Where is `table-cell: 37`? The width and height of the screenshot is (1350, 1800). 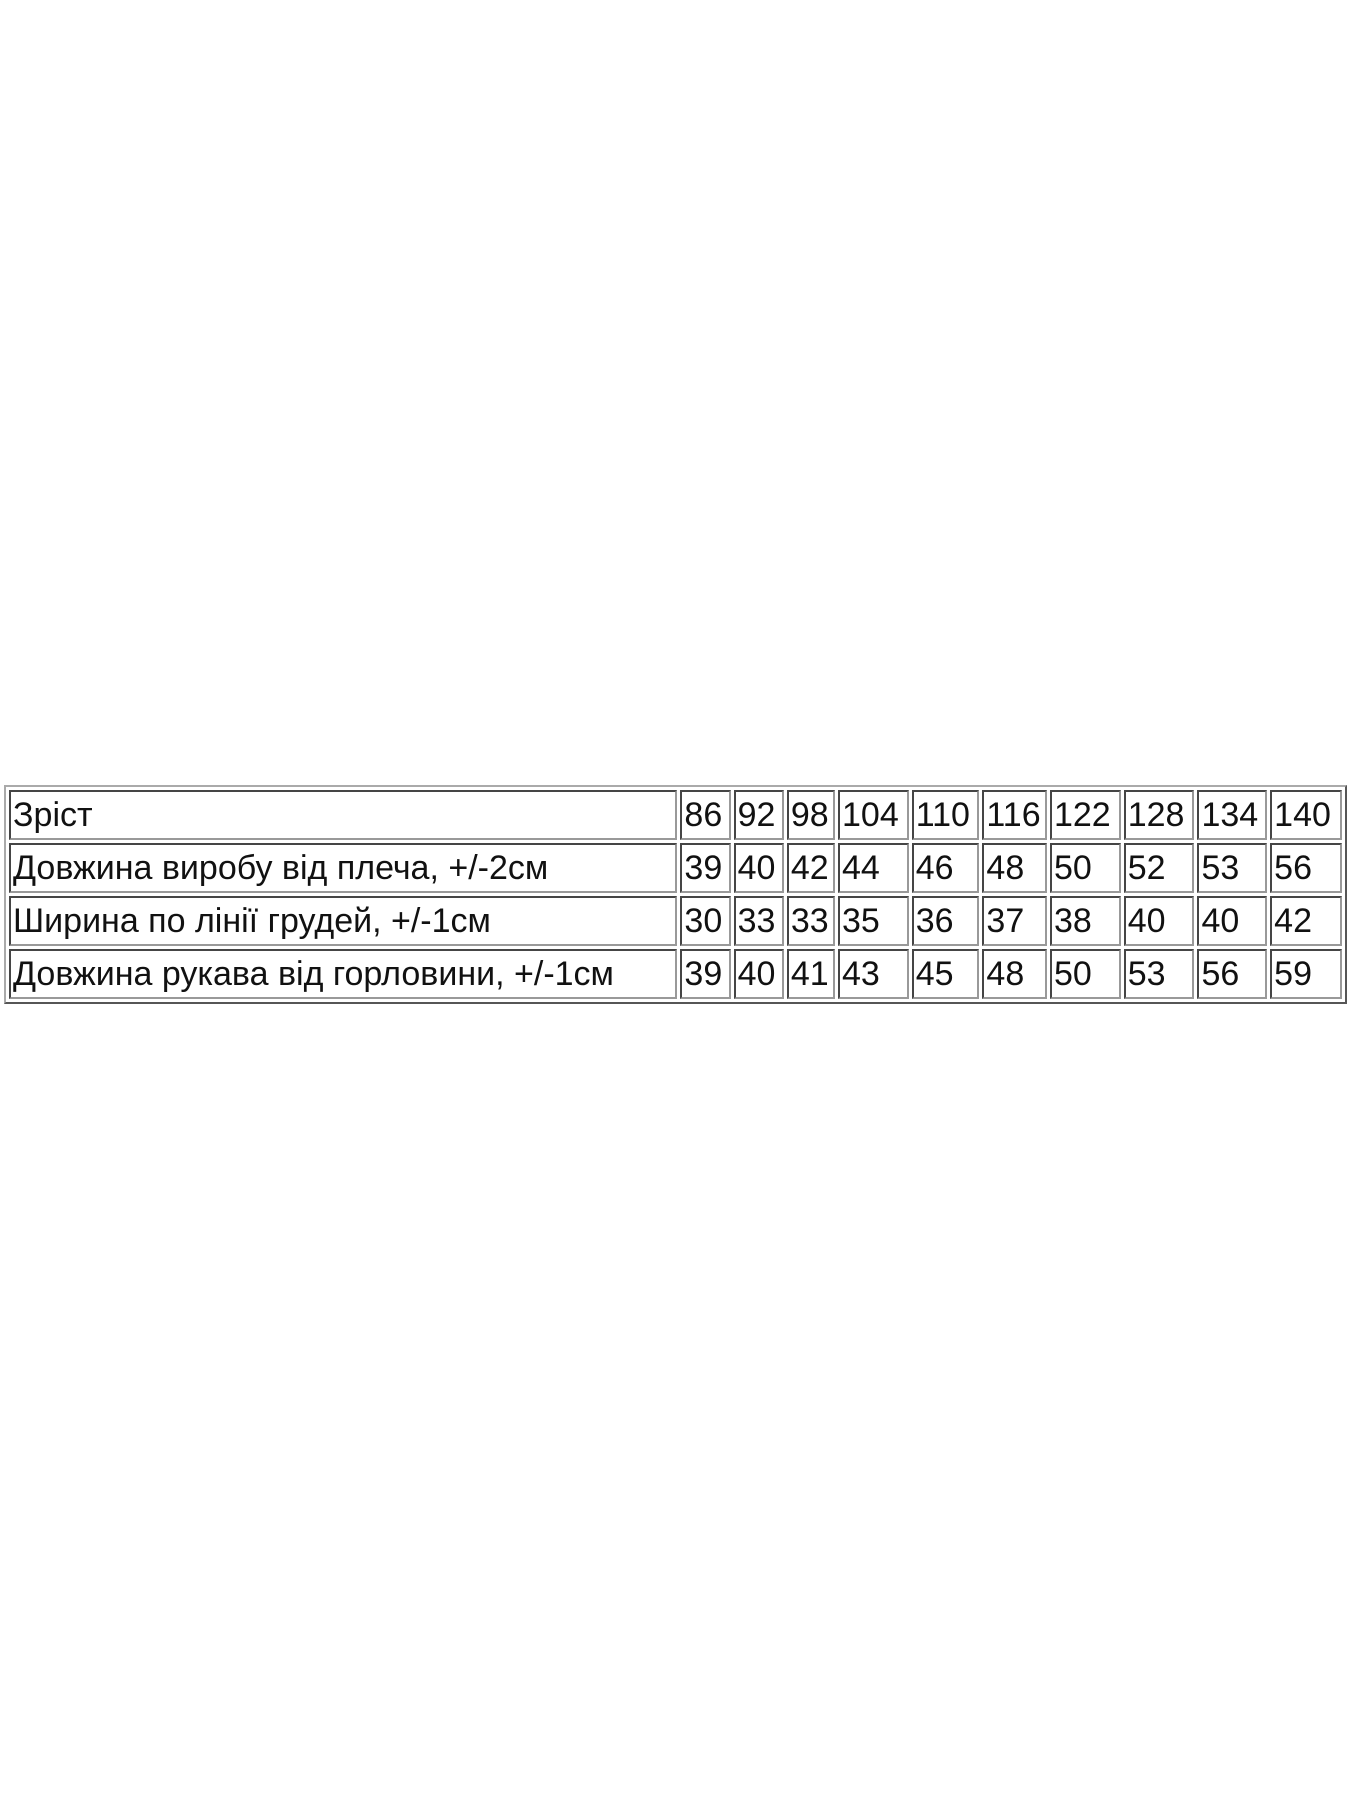
table-cell: 37 is located at coordinates (1014, 921).